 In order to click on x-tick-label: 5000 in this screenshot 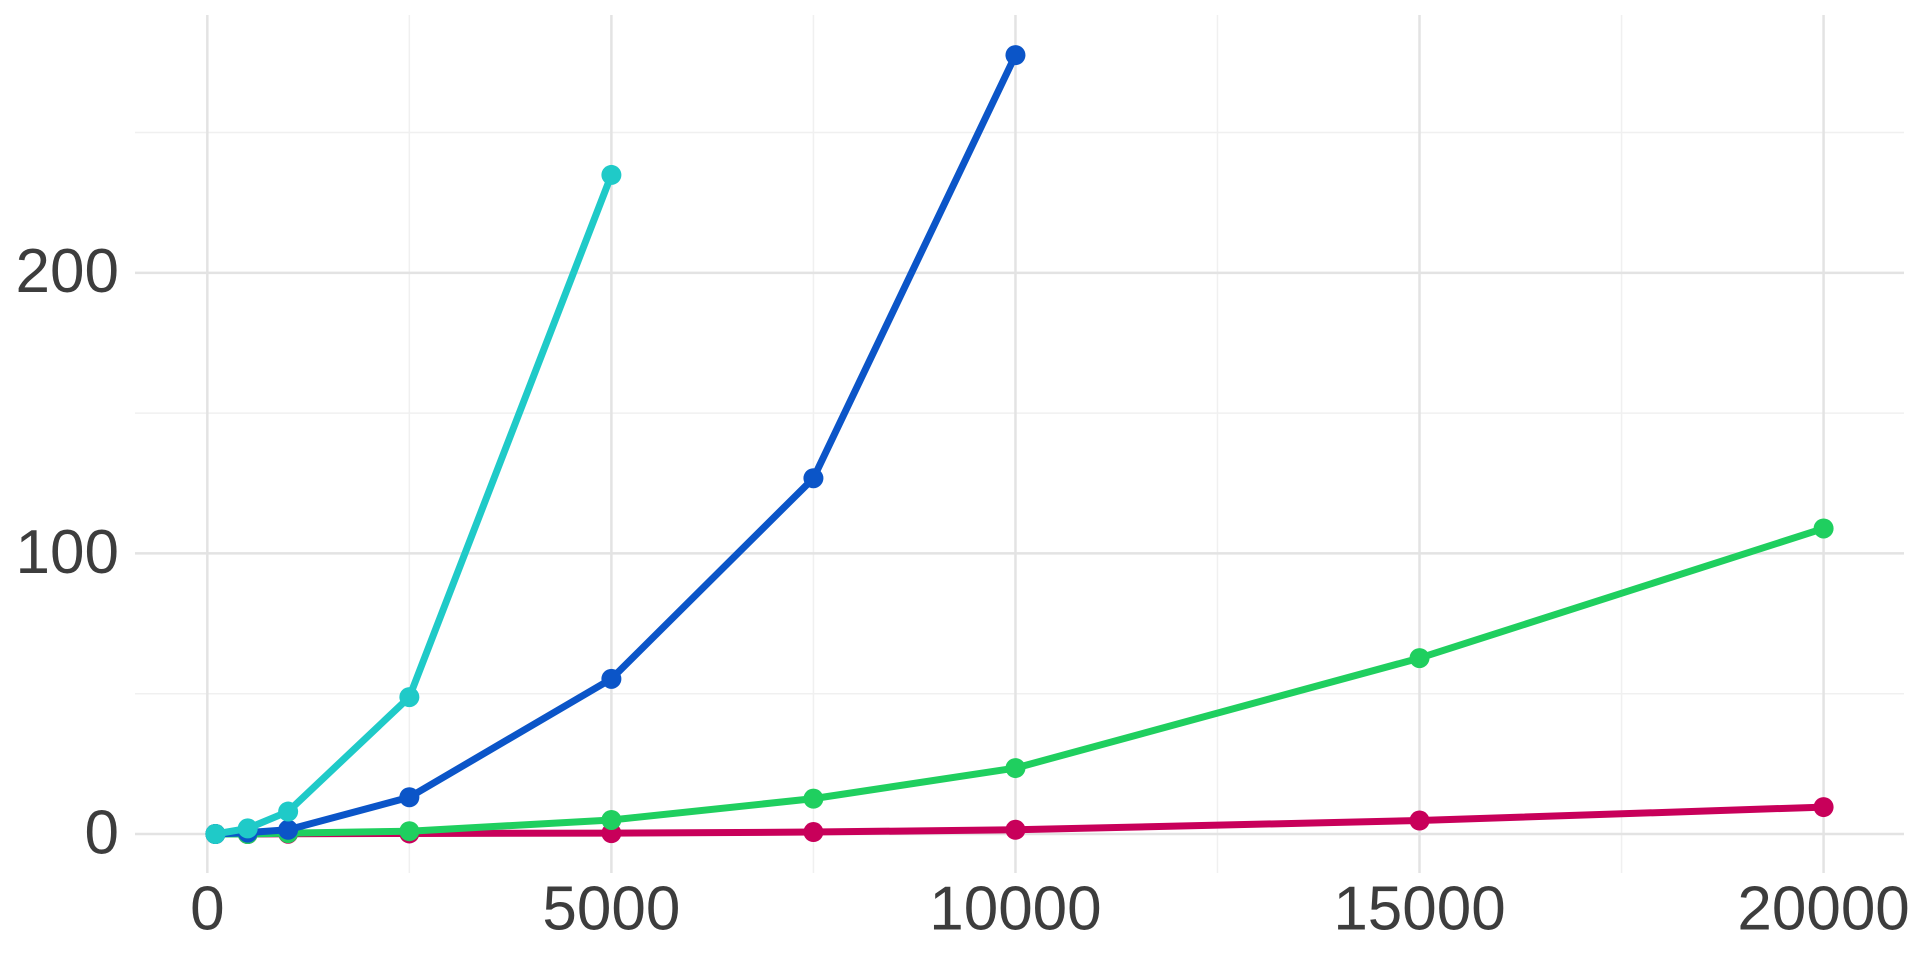, I will do `click(611, 908)`.